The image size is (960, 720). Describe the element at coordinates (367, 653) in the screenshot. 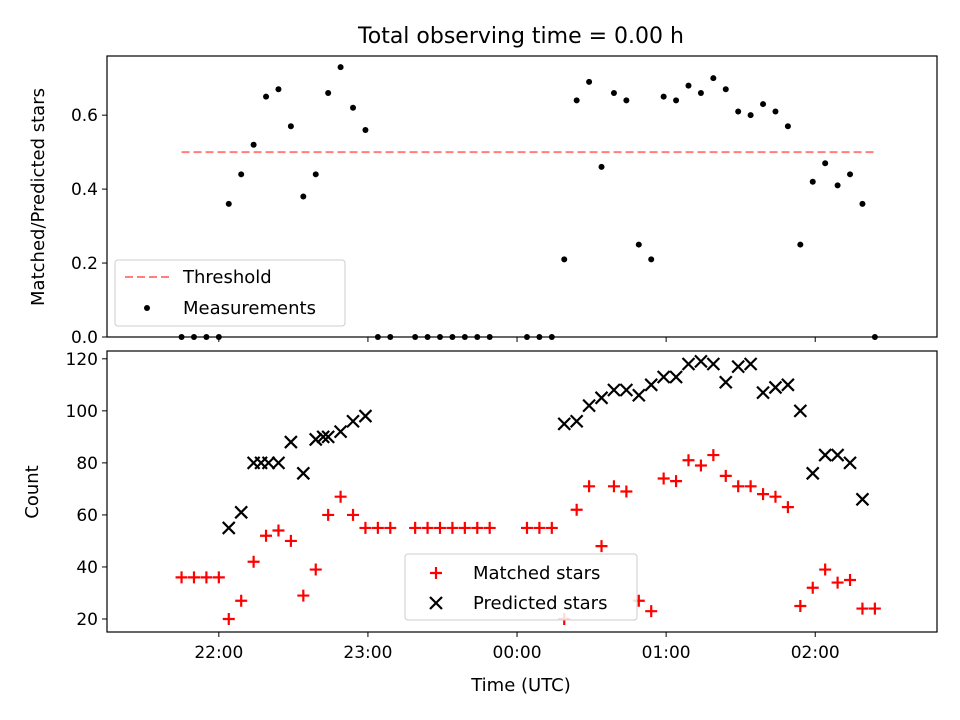

I see `x-tick-label: 23:00` at that location.